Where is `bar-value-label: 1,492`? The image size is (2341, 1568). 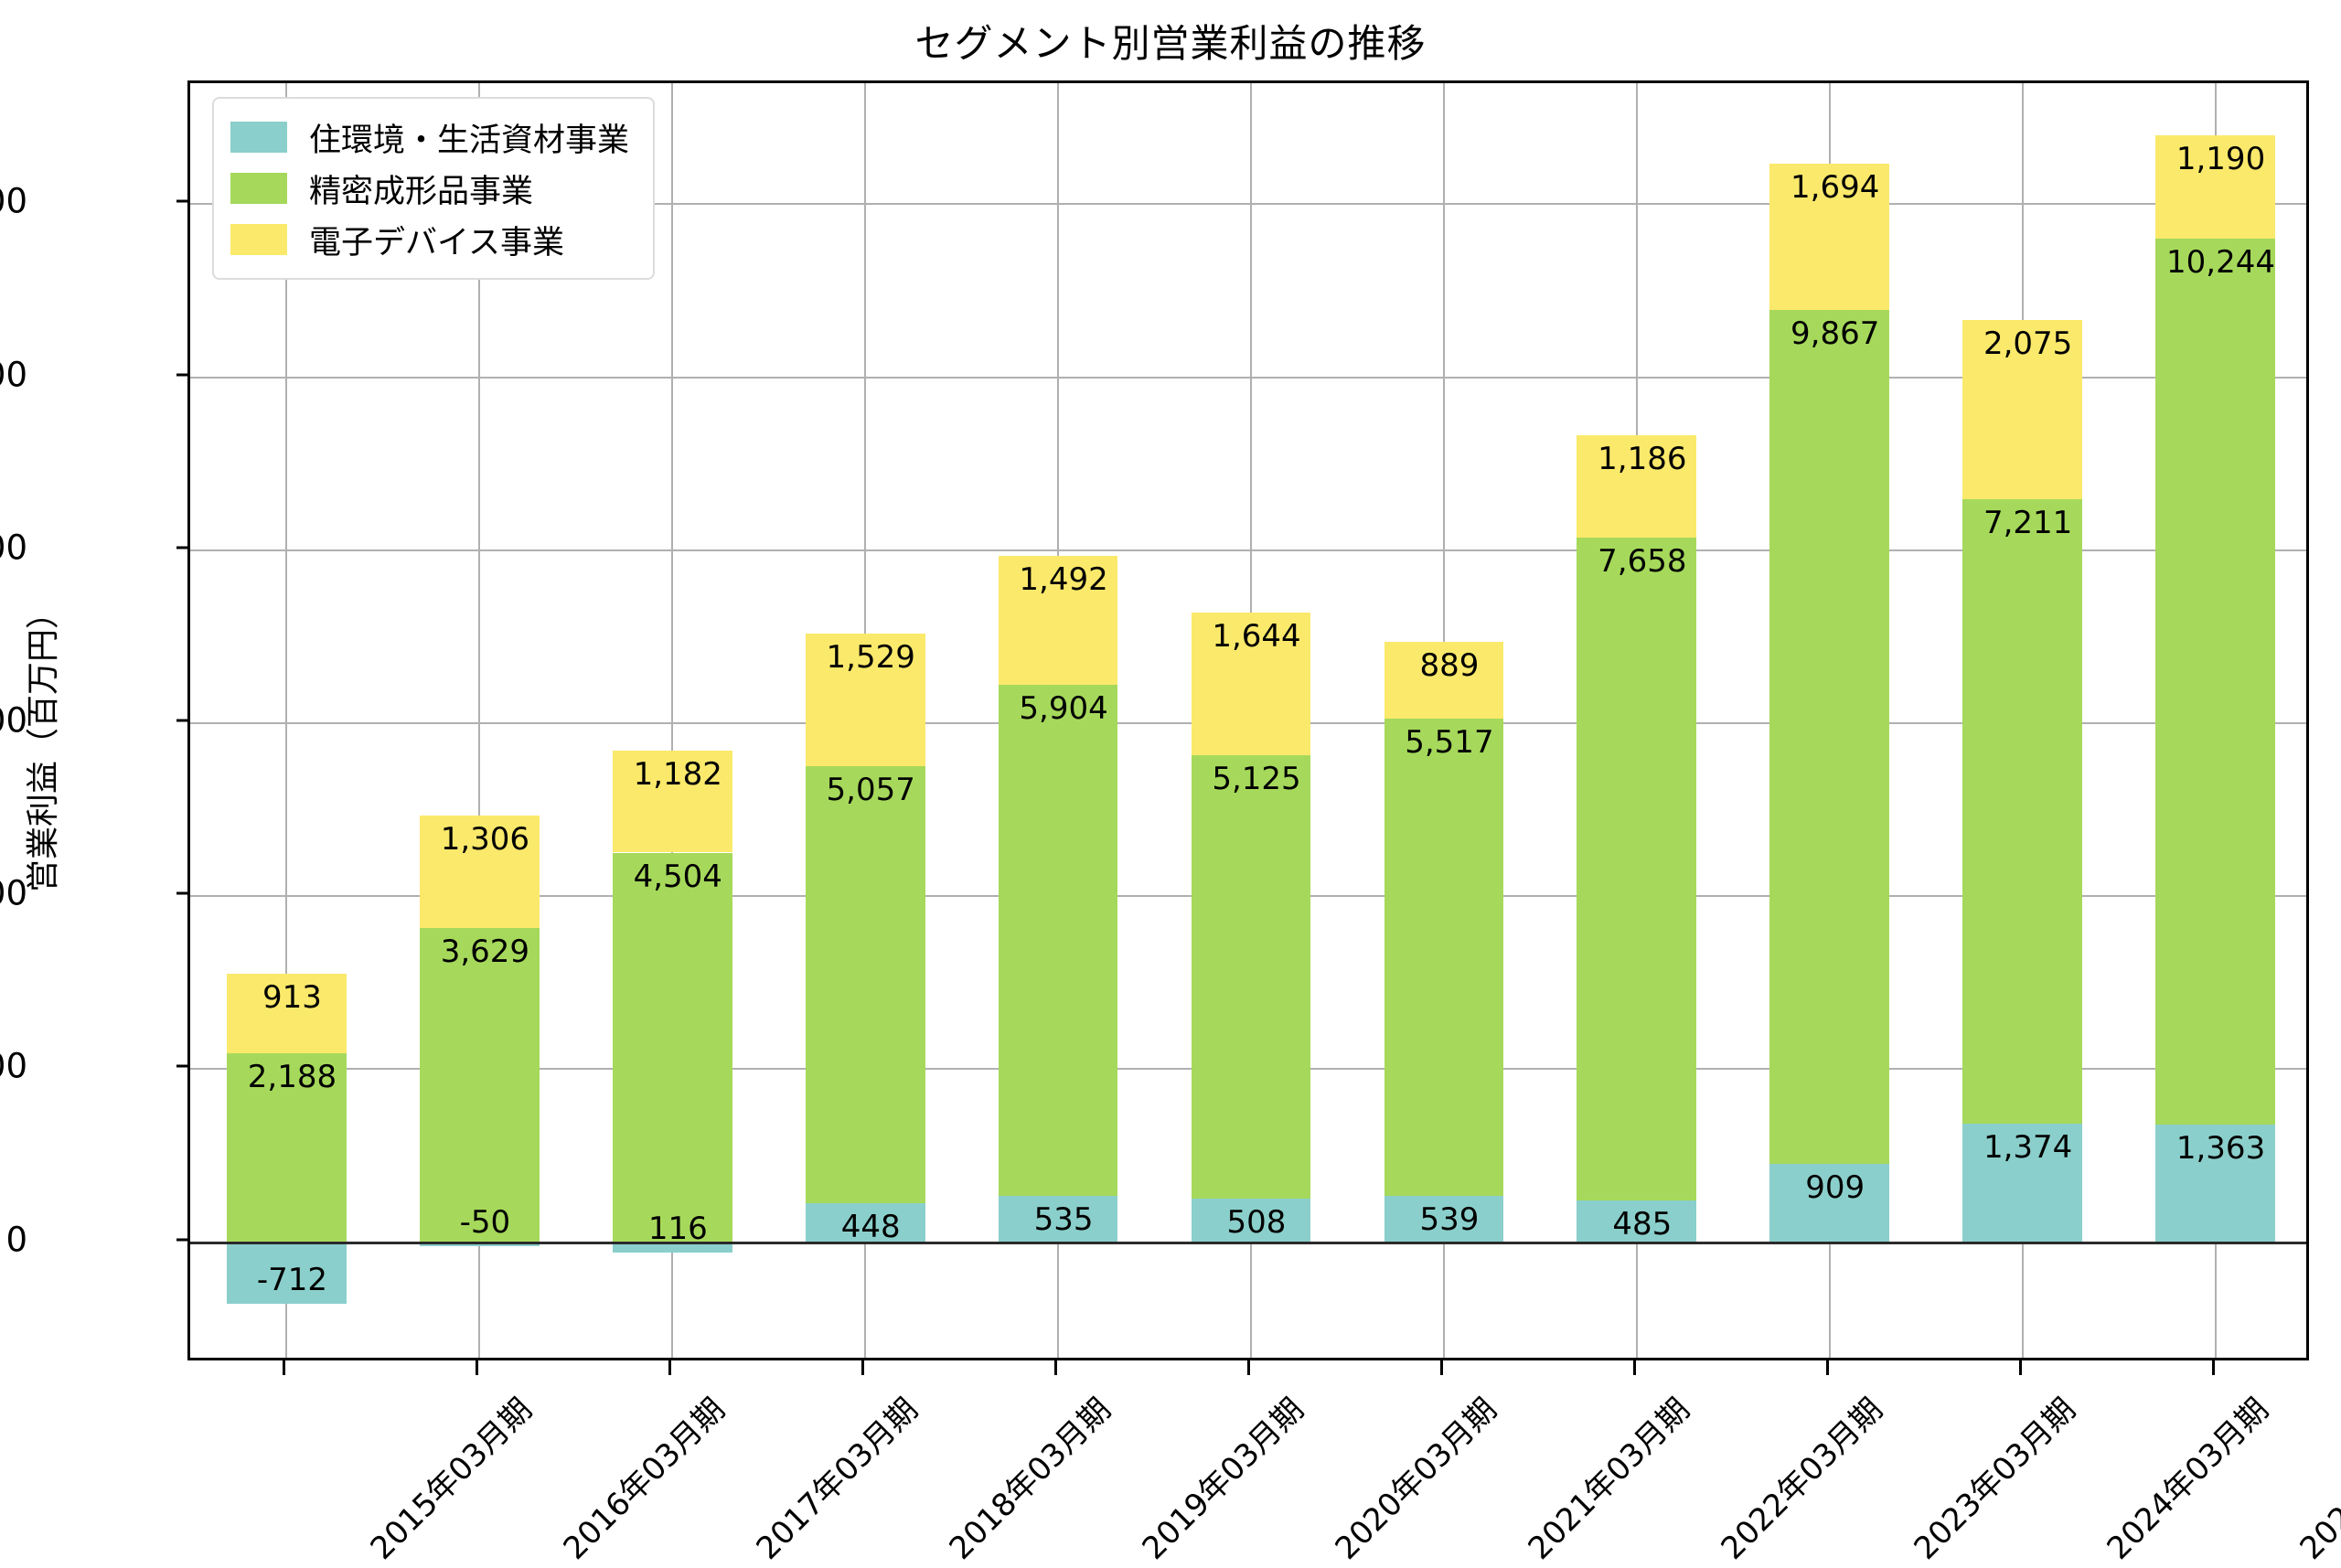 bar-value-label: 1,492 is located at coordinates (1064, 580).